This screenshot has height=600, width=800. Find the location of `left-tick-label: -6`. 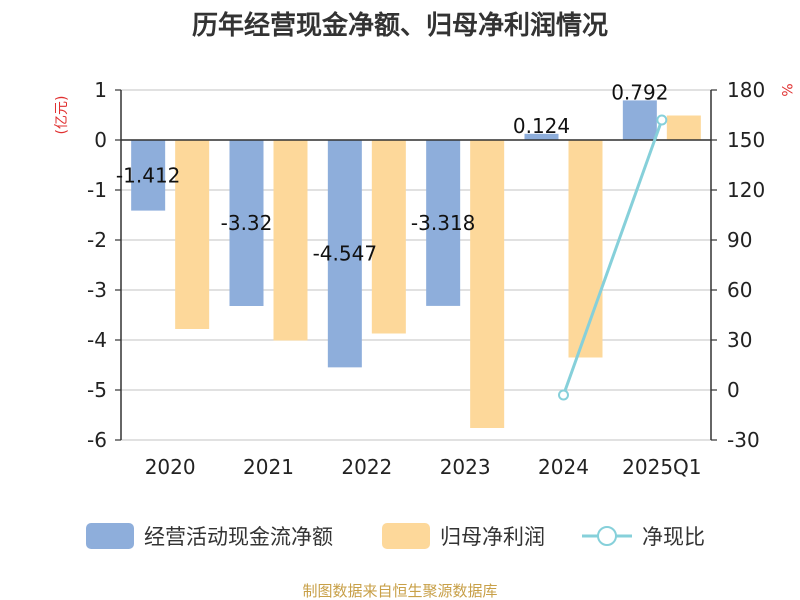

left-tick-label: -6 is located at coordinates (97, 440).